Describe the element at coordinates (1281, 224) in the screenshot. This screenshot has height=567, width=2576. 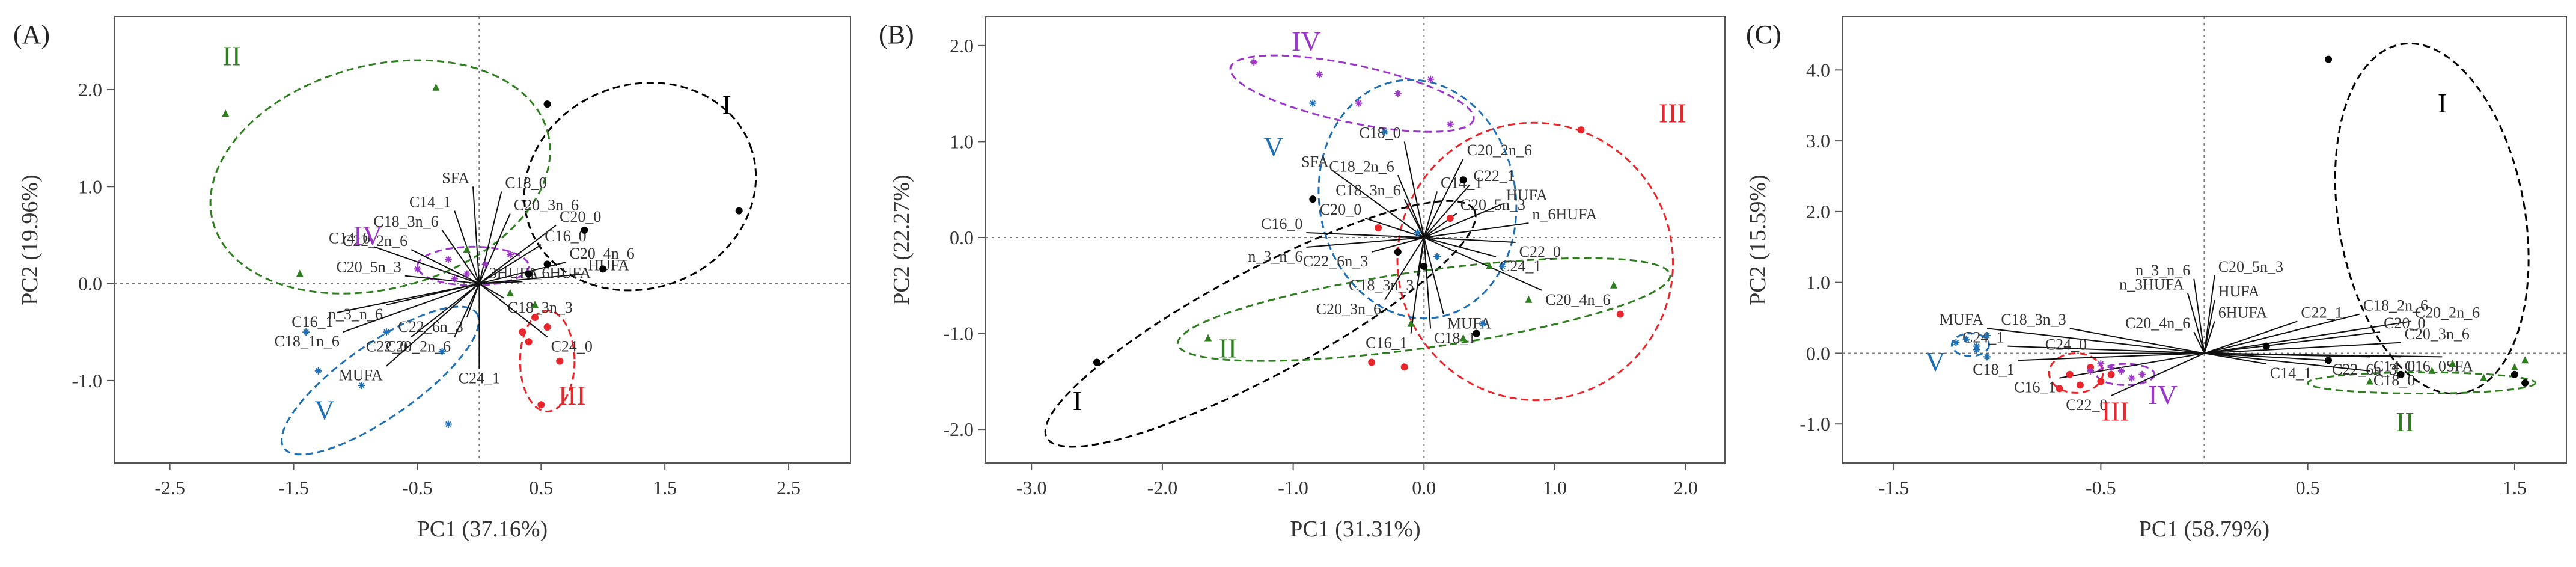
I see `panel-1-loading-label: C16_0` at that location.